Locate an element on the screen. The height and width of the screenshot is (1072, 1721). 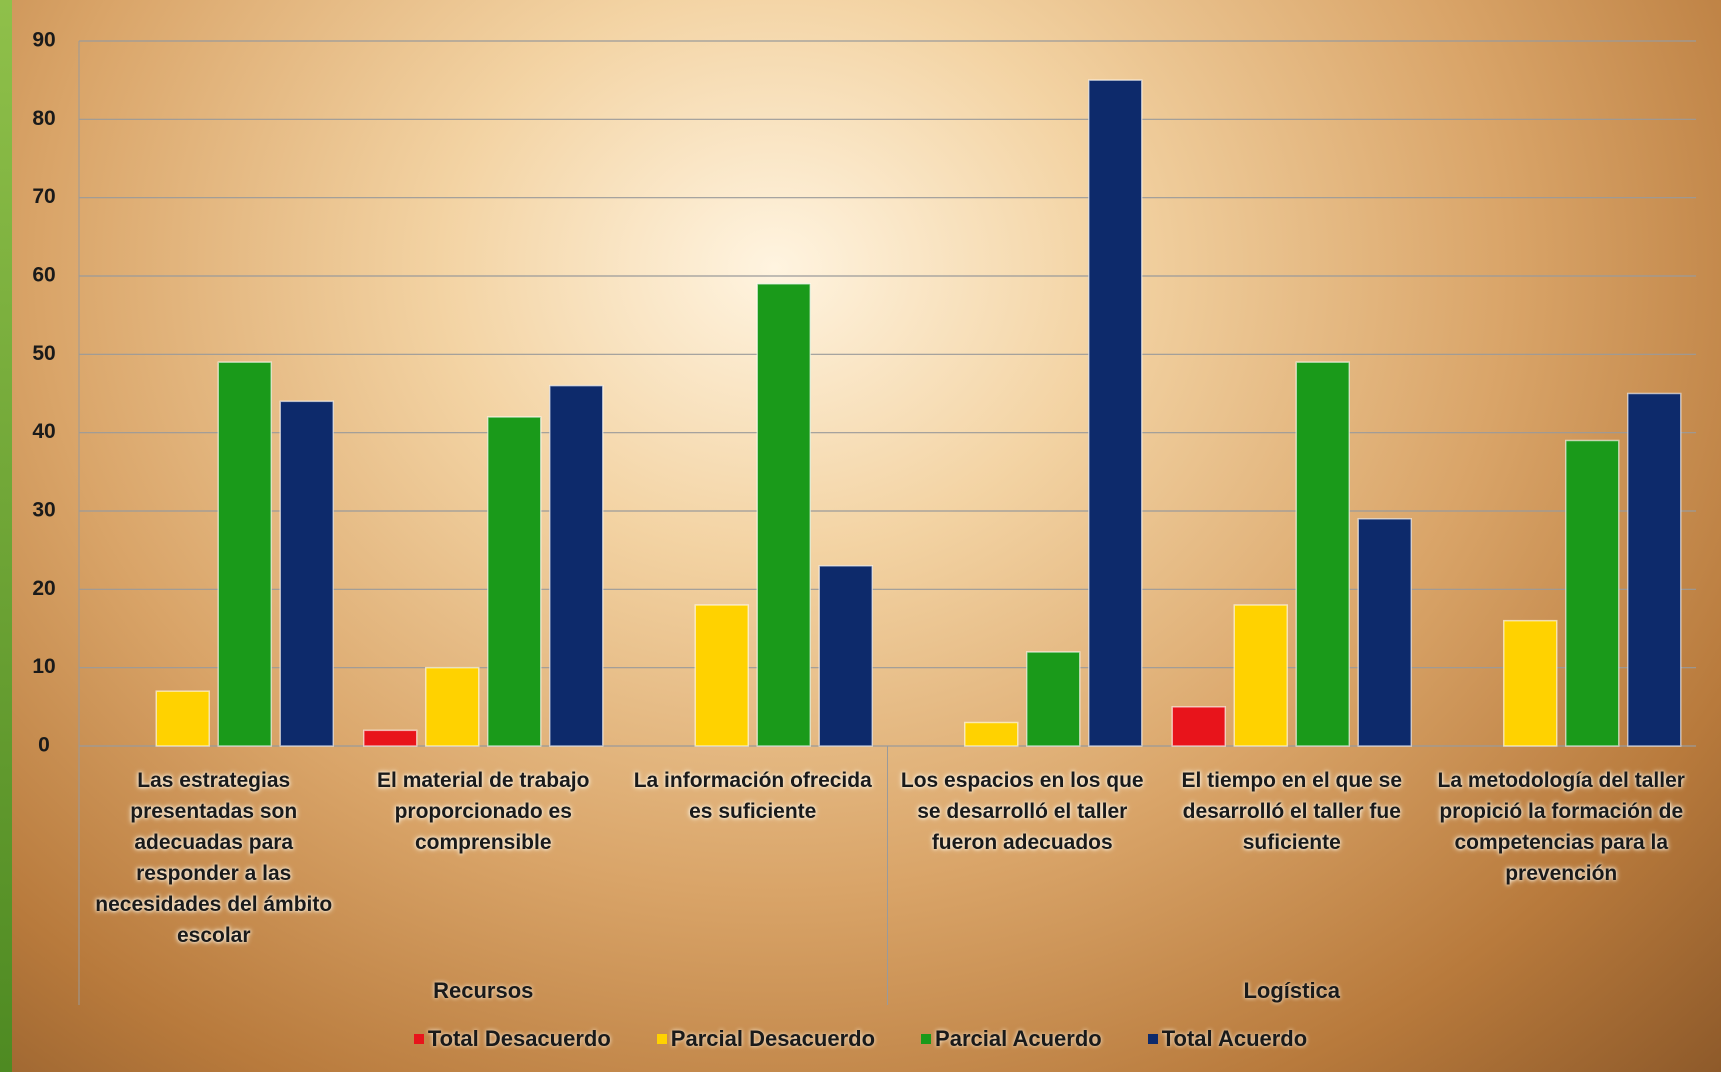
legend-label: Parcial Acuerdo is located at coordinates (1018, 1038).